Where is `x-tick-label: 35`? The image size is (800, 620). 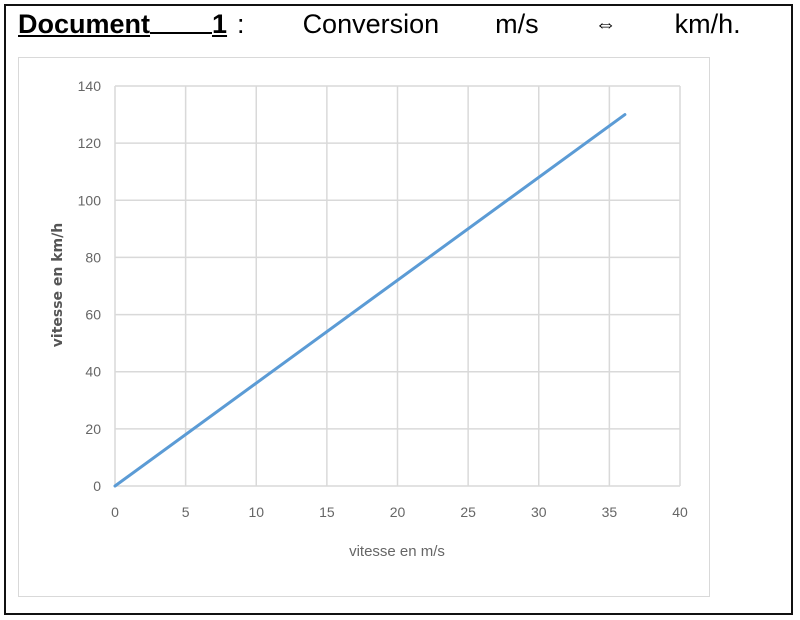 x-tick-label: 35 is located at coordinates (610, 512).